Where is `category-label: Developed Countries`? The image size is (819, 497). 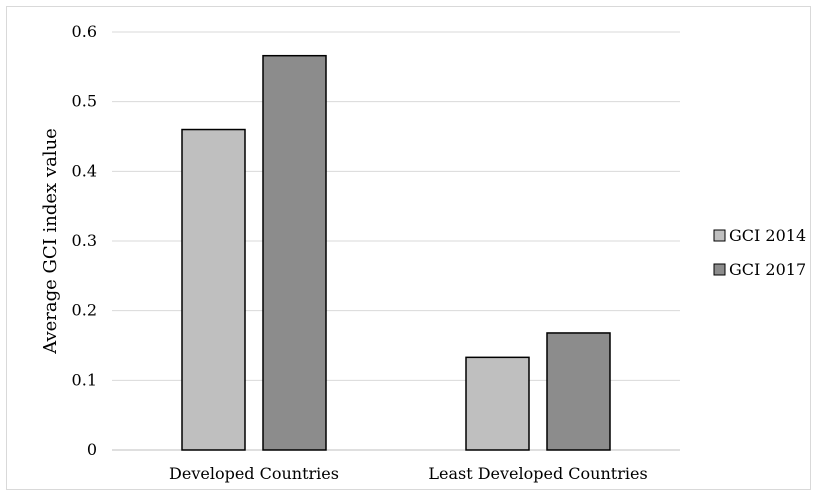
category-label: Developed Countries is located at coordinates (254, 473).